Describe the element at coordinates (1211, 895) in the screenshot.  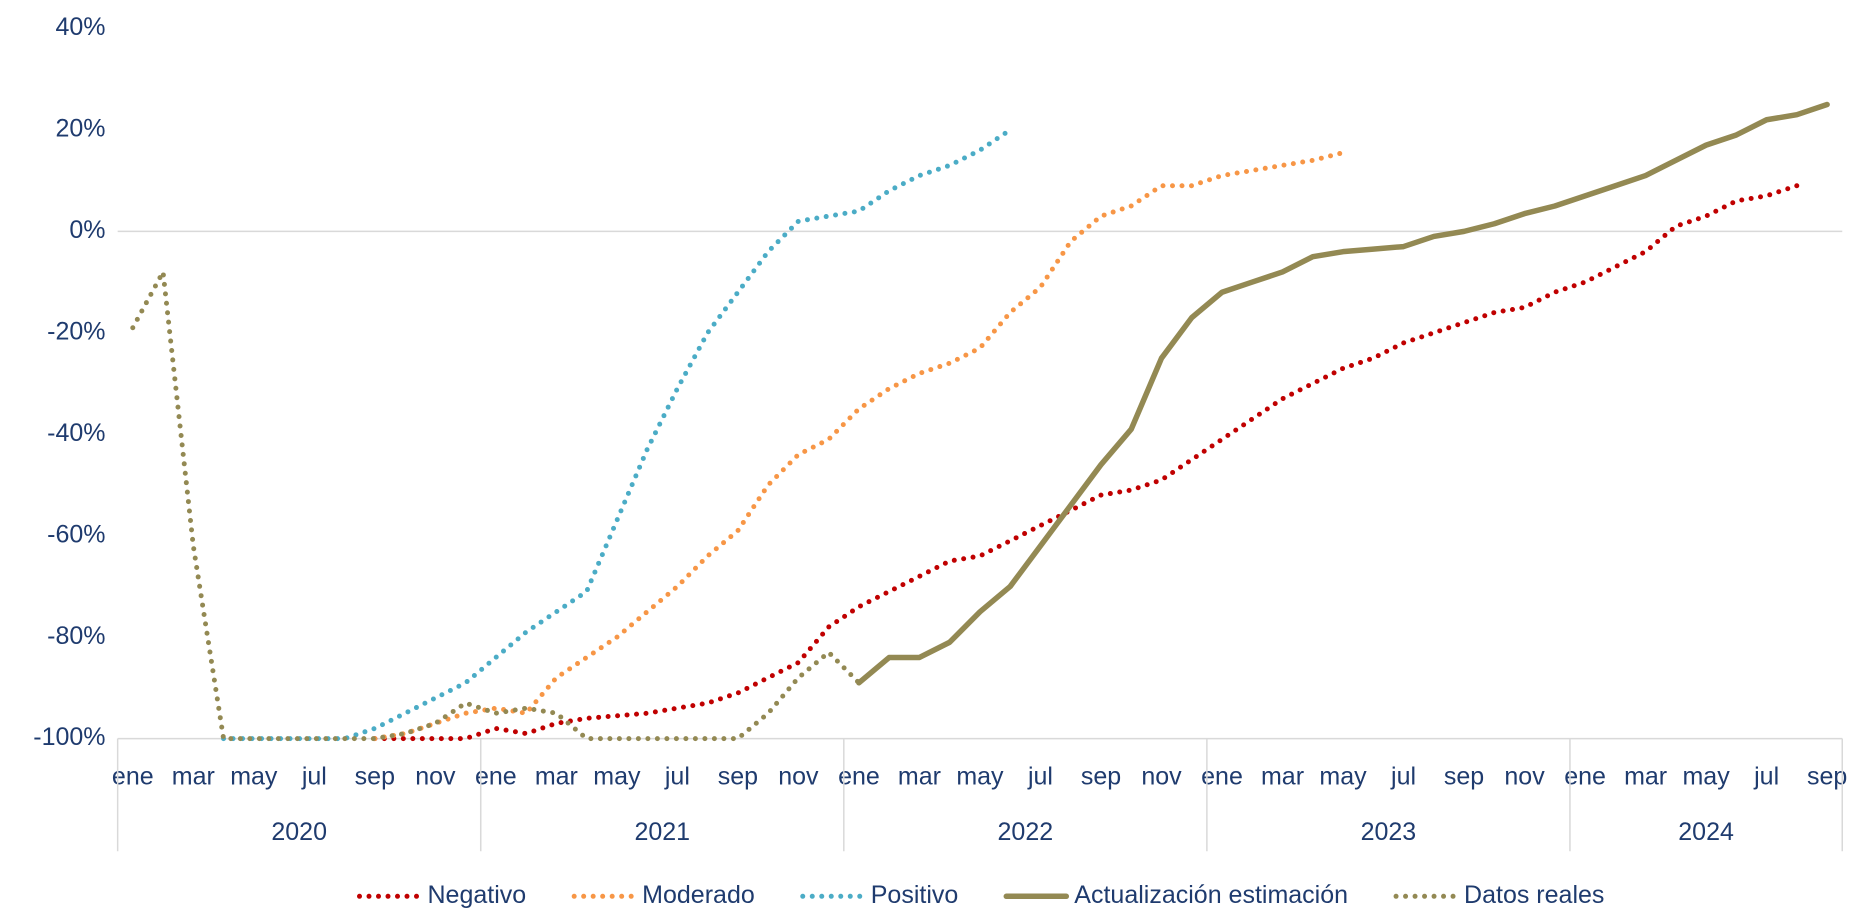
I see `legend-label: Actualización estimación` at that location.